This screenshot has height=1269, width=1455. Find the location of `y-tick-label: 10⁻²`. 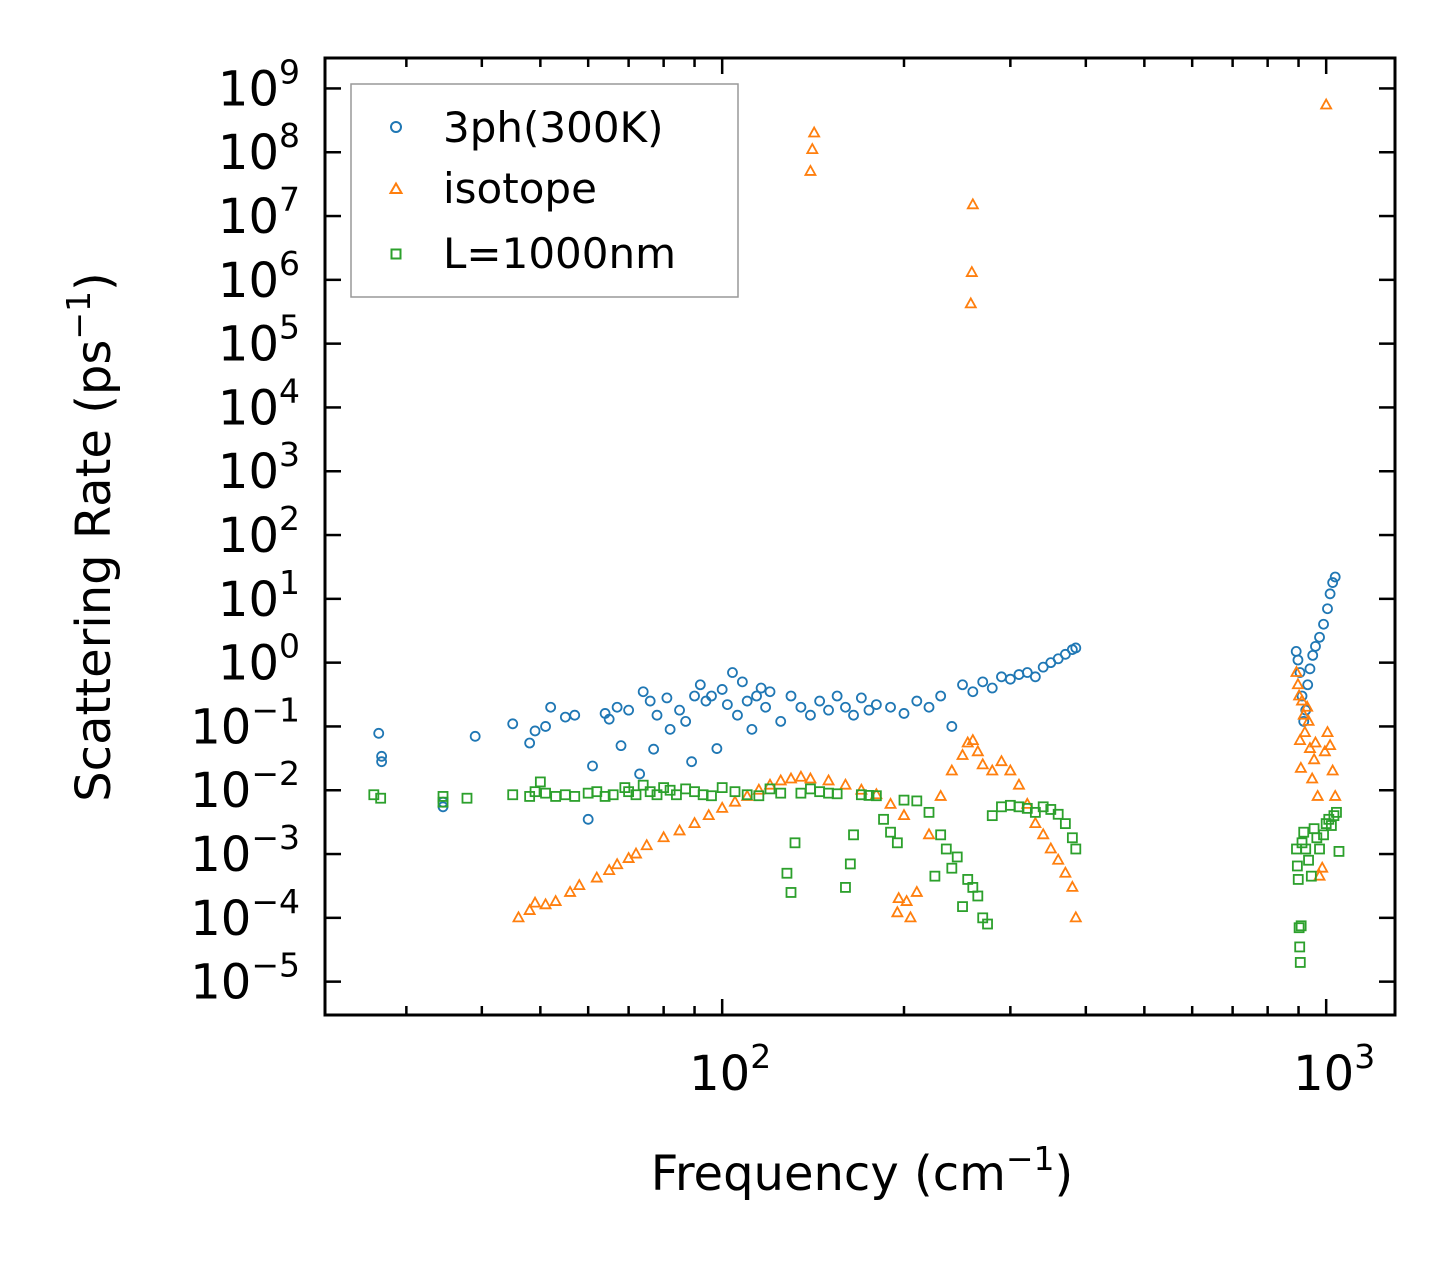

y-tick-label: 10⁻² is located at coordinates (245, 786).